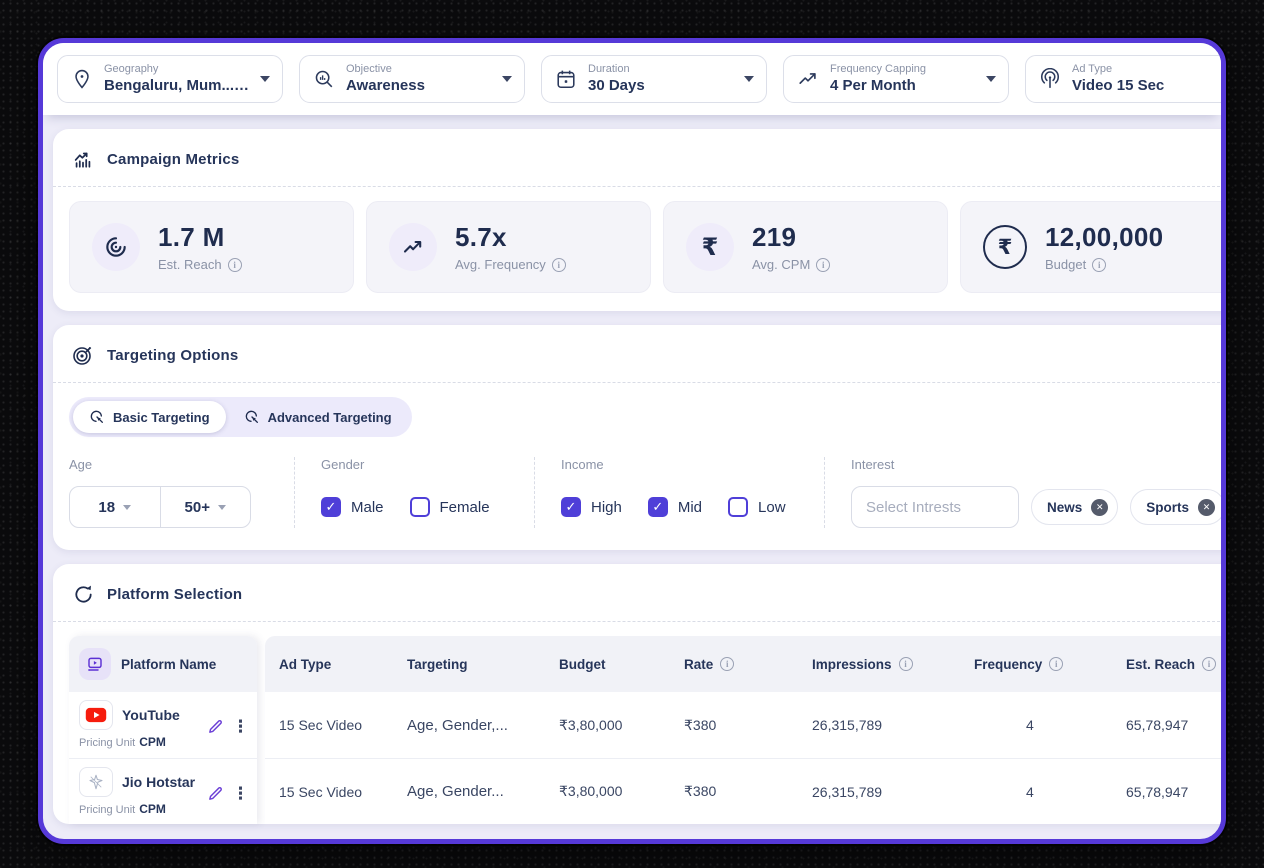 This screenshot has height=868, width=1264. I want to click on cell-budget: ₹3,80,000, so click(591, 724).